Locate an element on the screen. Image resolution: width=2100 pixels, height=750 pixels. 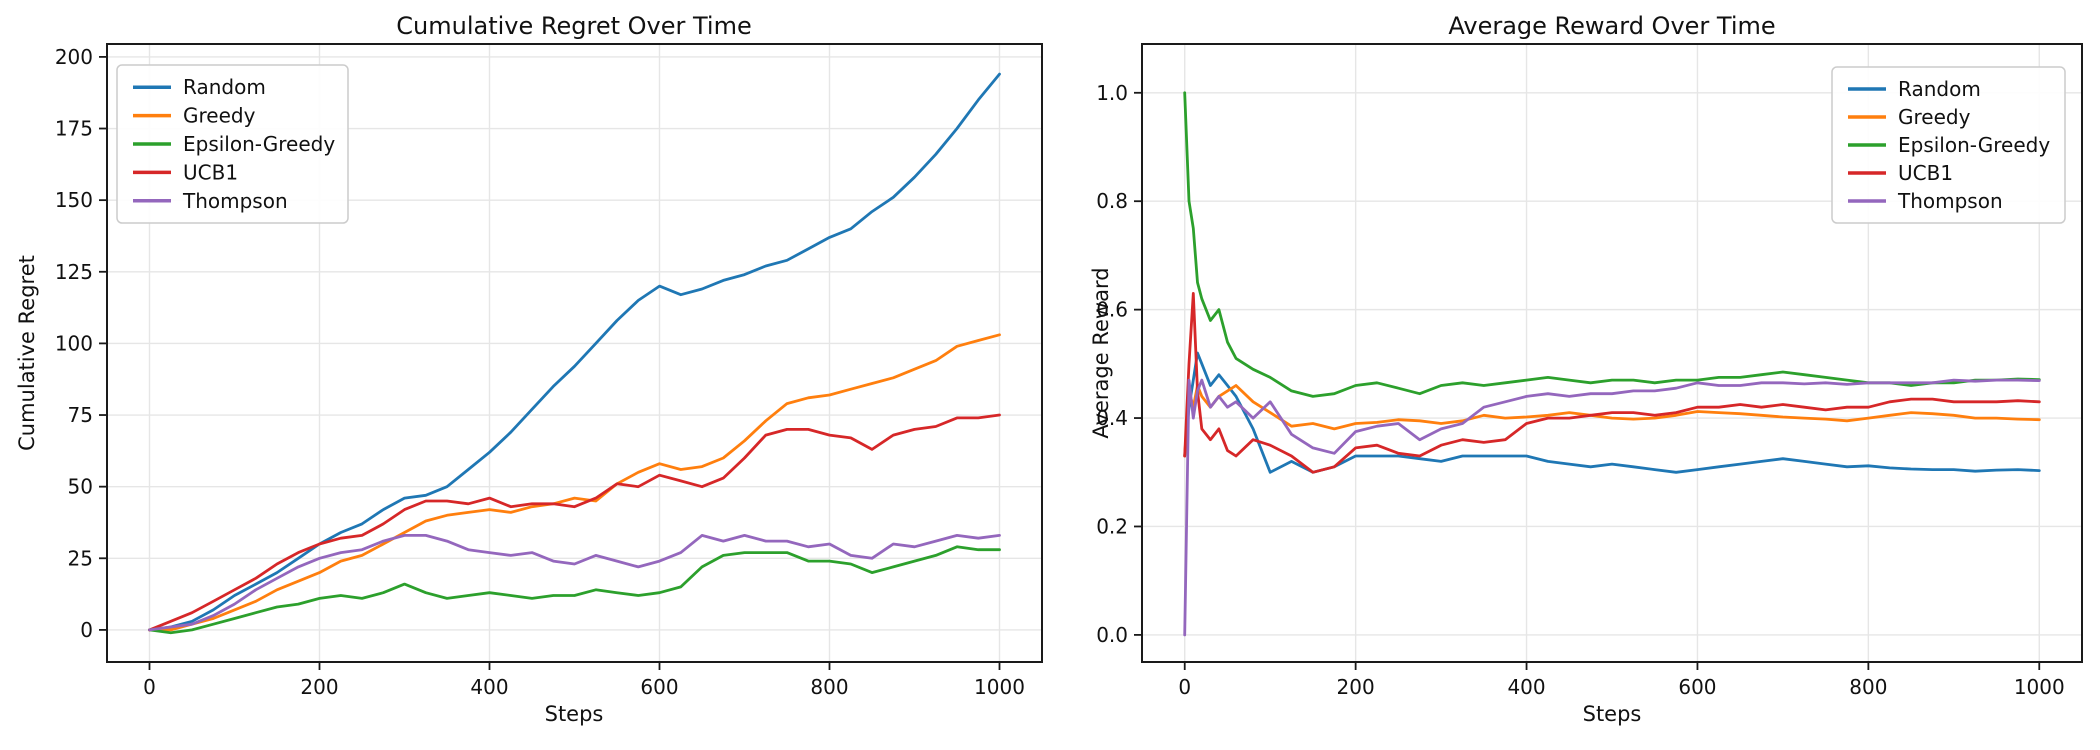
y-tick-label: 25 is located at coordinates (80, 558).